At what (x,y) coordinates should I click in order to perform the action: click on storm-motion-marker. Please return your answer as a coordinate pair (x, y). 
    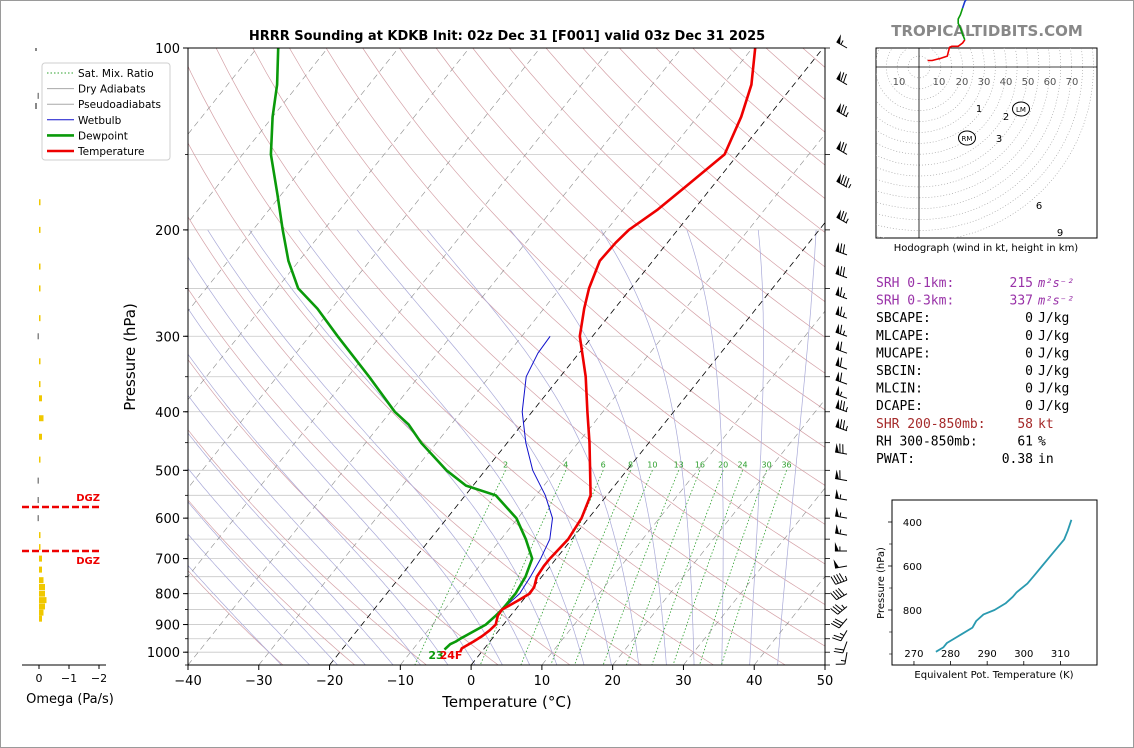
    Looking at the image, I should click on (967, 138).